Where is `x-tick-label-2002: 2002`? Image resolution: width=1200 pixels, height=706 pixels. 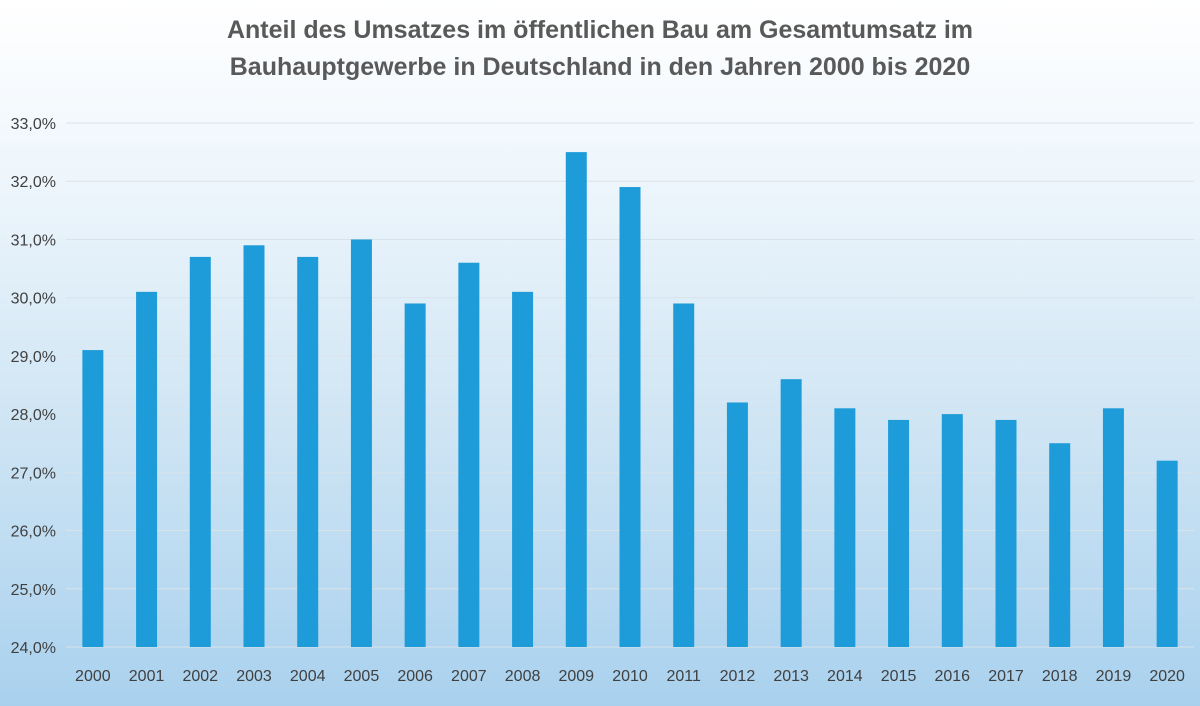
x-tick-label-2002: 2002 is located at coordinates (200, 676).